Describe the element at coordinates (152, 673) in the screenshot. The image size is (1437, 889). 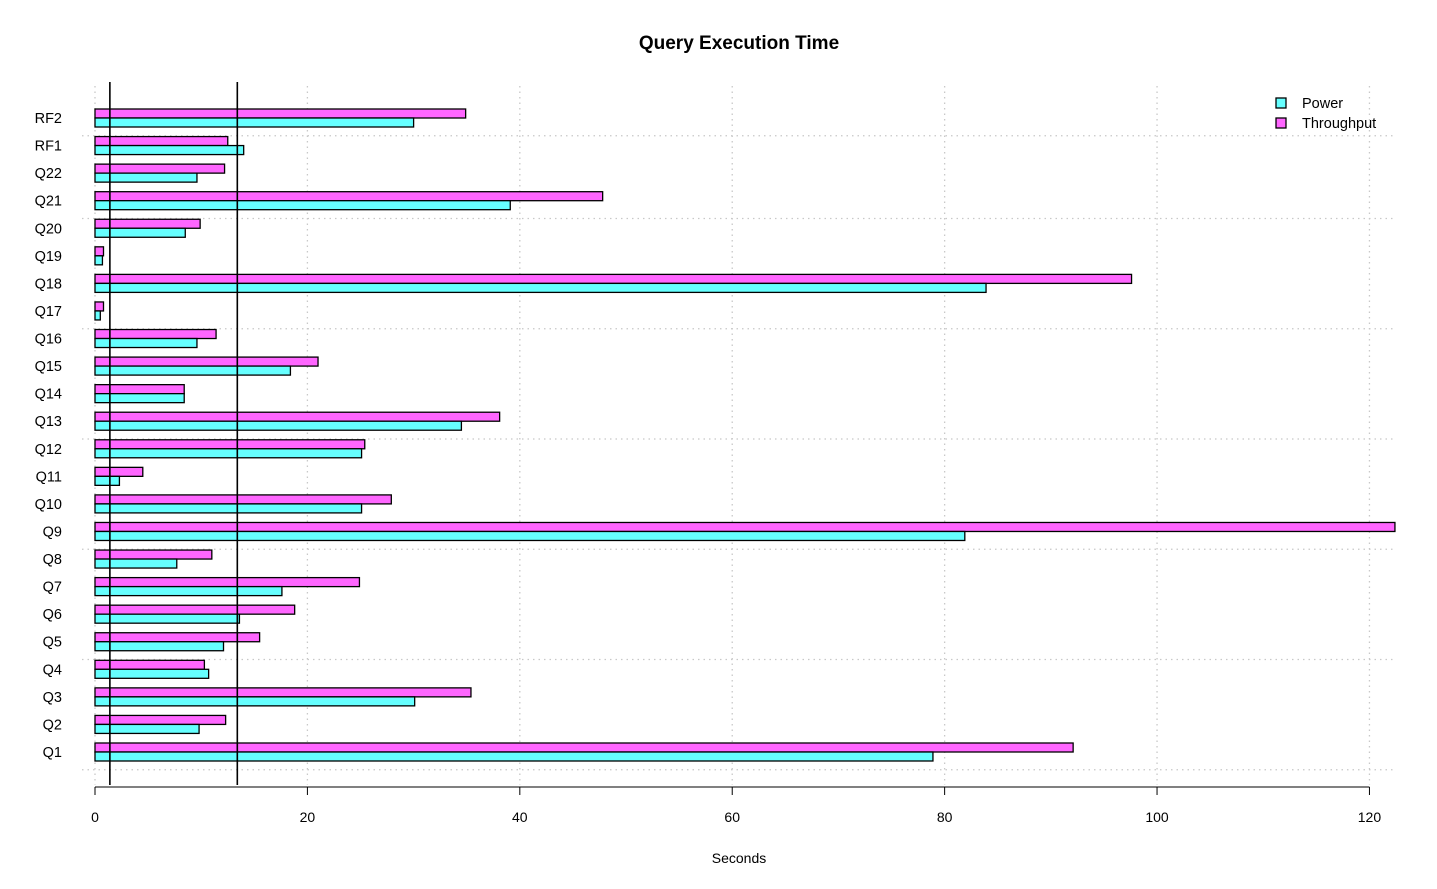
I see `bar-power-q4` at that location.